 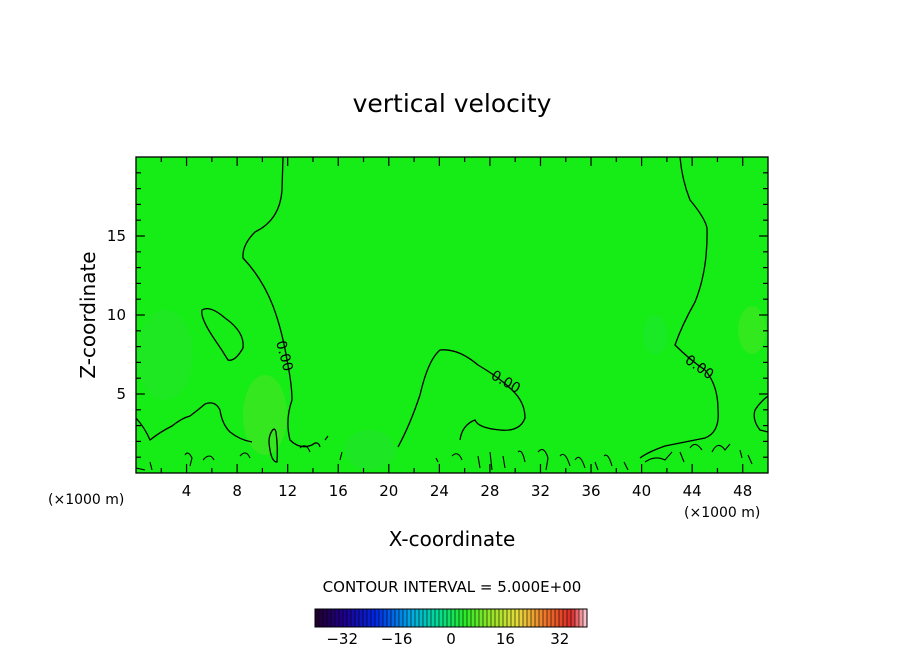 What do you see at coordinates (116, 315) in the screenshot?
I see `y-tick-label: 10` at bounding box center [116, 315].